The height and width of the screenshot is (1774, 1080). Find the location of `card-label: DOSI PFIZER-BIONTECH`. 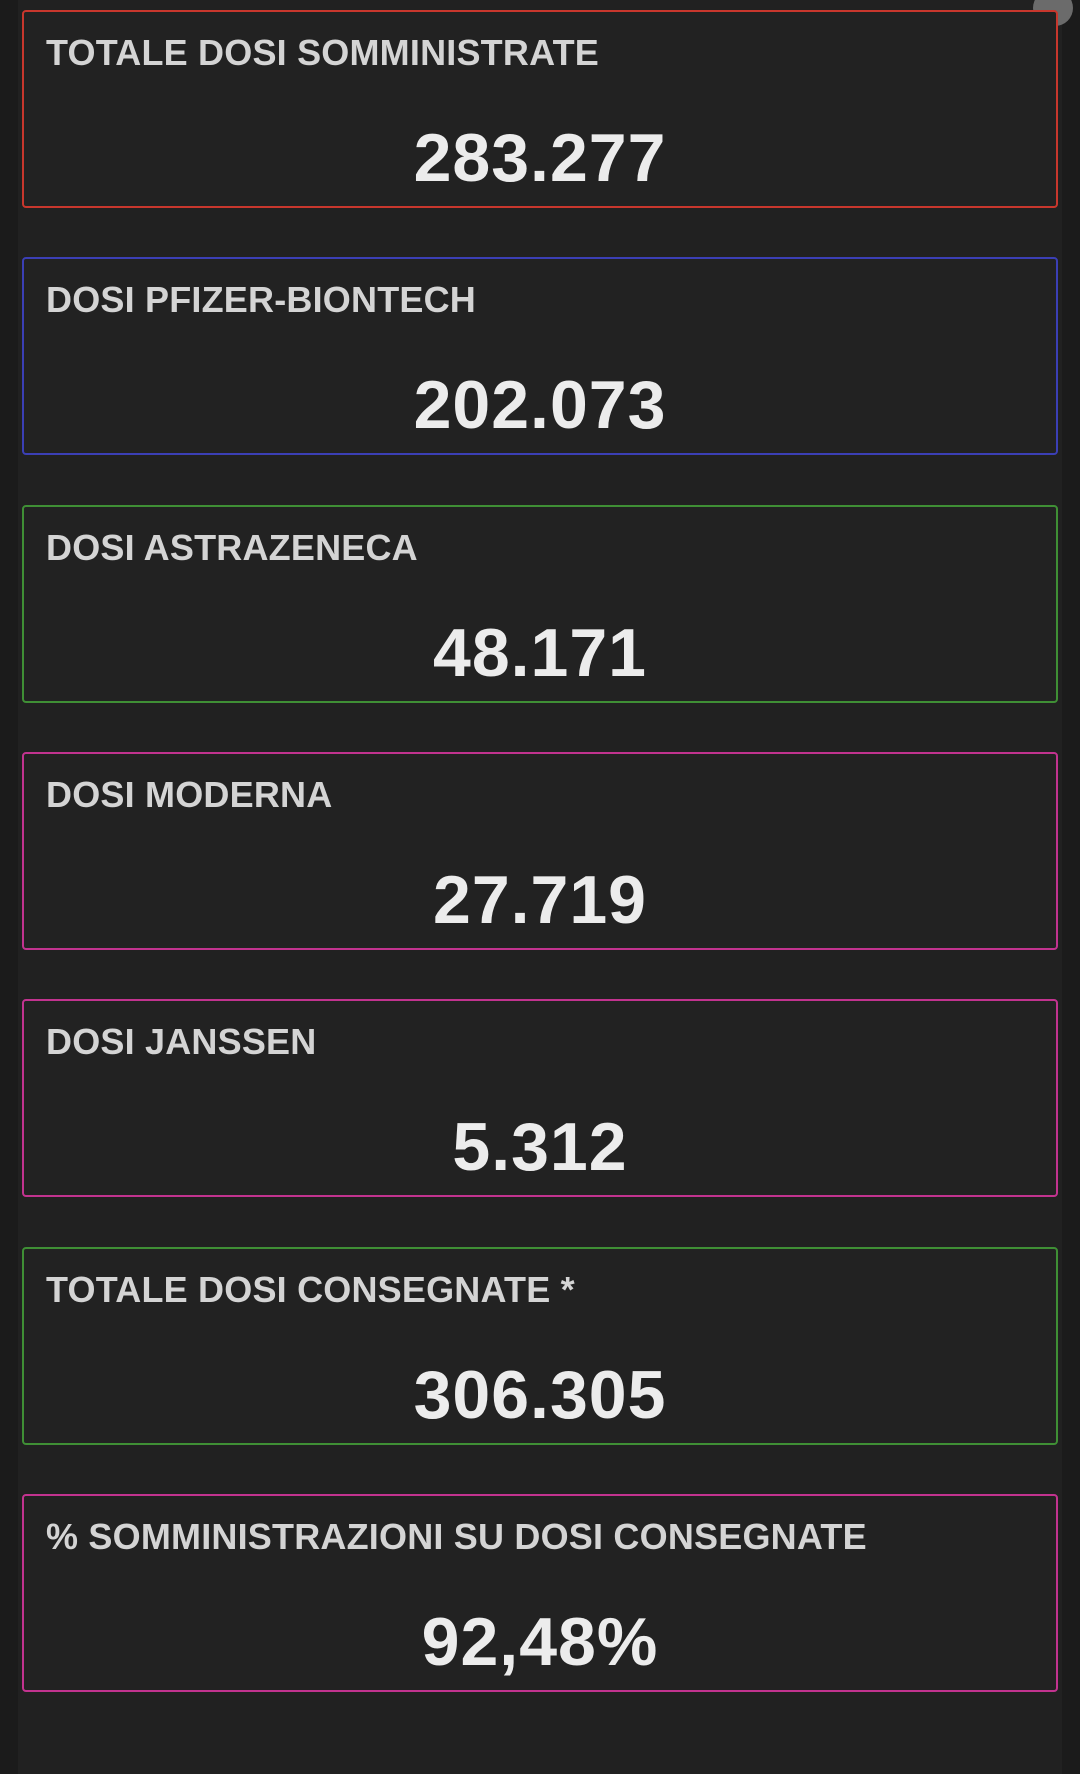

card-label: DOSI PFIZER-BIONTECH is located at coordinates (261, 299).